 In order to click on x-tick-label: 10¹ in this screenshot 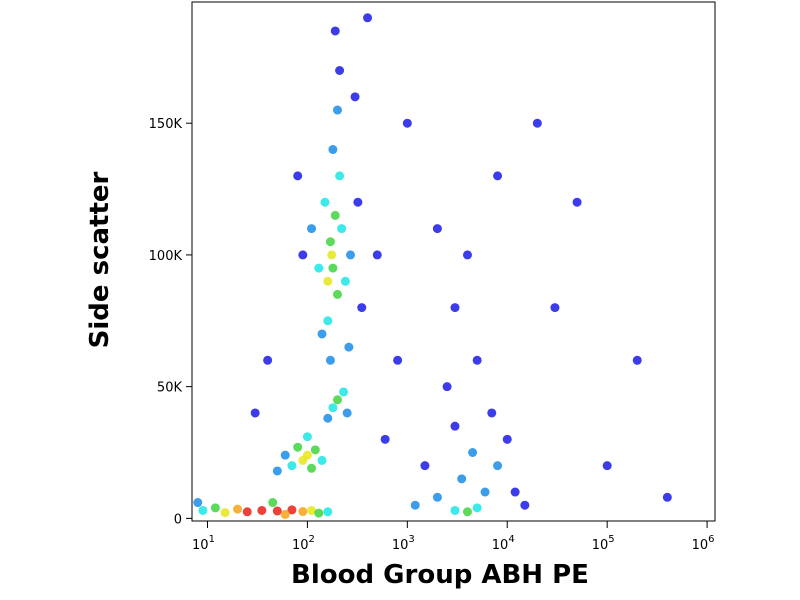, I will do `click(203, 543)`.